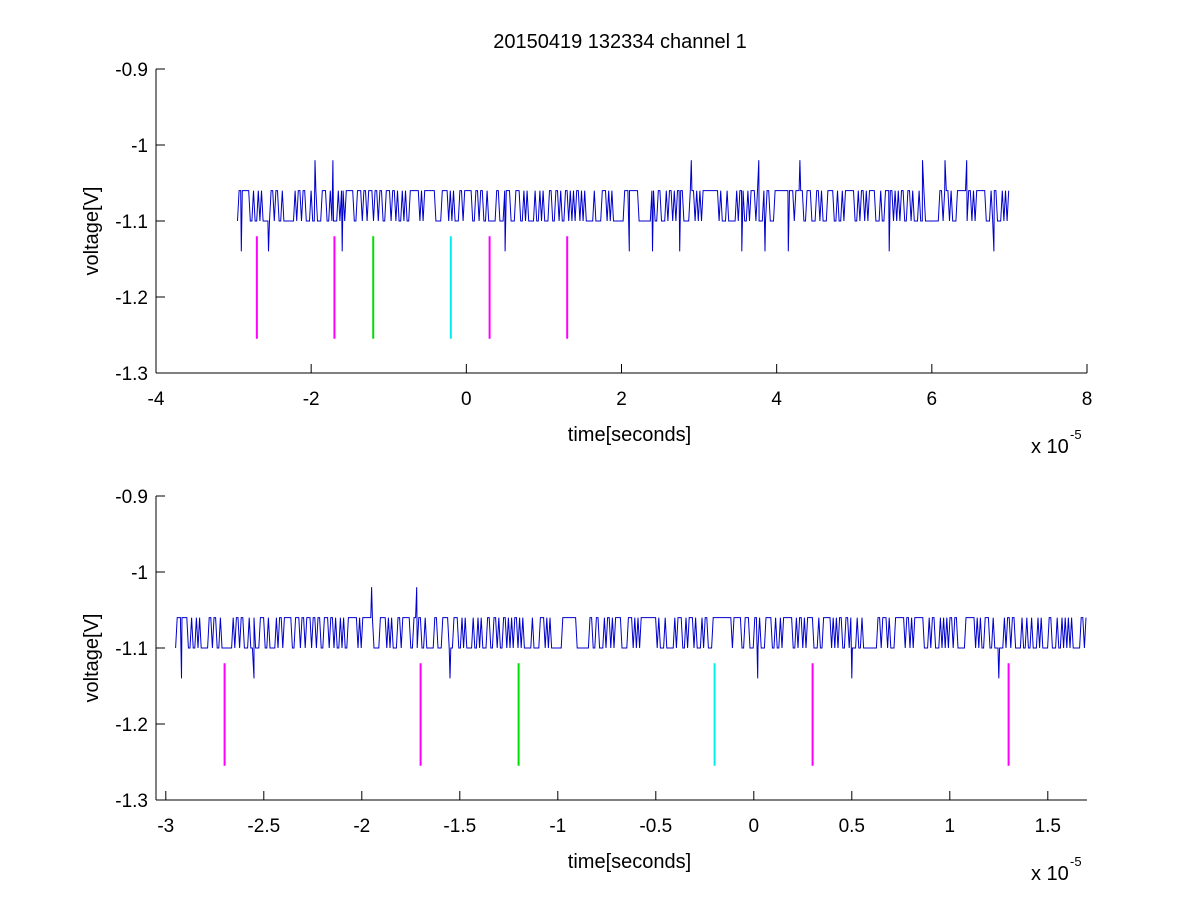 The height and width of the screenshot is (901, 1200). What do you see at coordinates (1048, 826) in the screenshot?
I see `x-tick-label: 1.5` at bounding box center [1048, 826].